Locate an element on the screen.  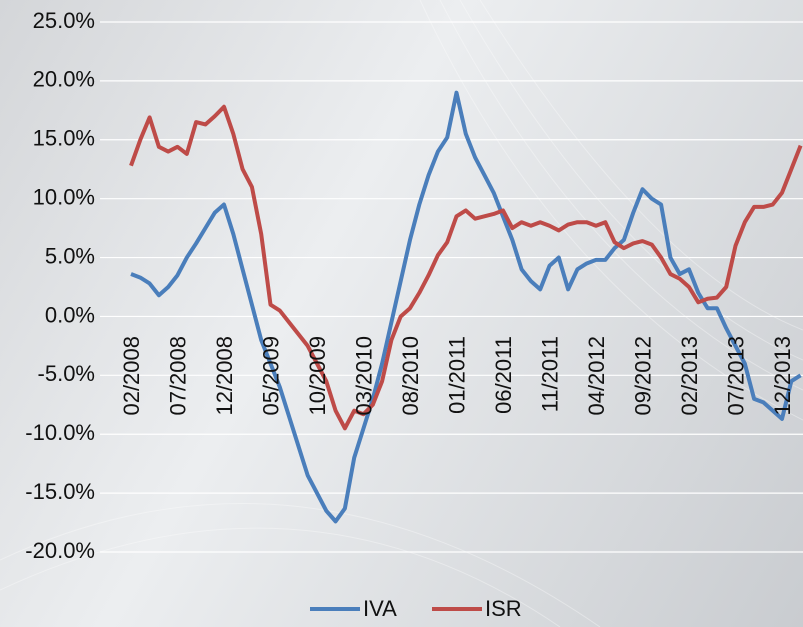
x-tick-label: 04/2012 is located at coordinates (596, 376).